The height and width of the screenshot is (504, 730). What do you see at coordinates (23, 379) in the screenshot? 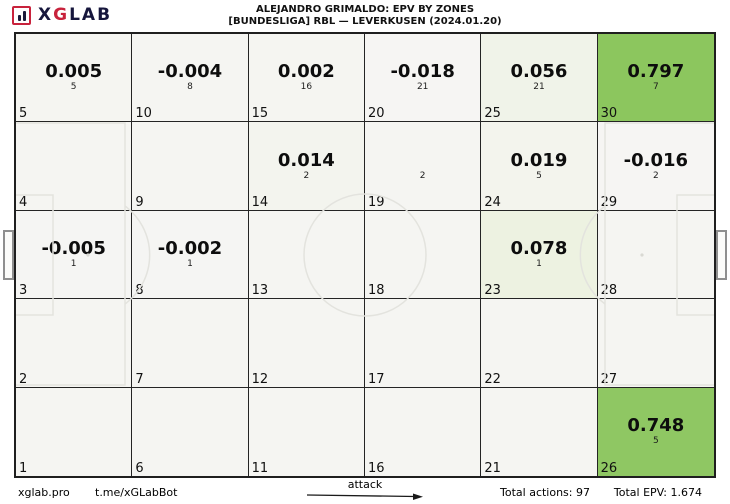
I see `zone-number: 2` at bounding box center [23, 379].